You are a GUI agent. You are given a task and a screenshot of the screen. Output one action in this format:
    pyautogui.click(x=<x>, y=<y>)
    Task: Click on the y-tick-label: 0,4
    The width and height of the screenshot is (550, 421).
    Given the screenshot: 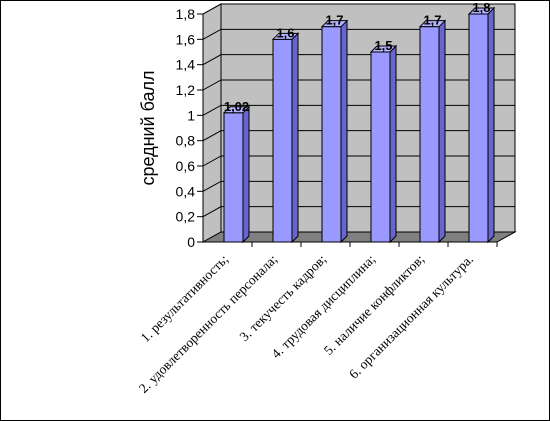 What is the action you would take?
    pyautogui.click(x=186, y=191)
    